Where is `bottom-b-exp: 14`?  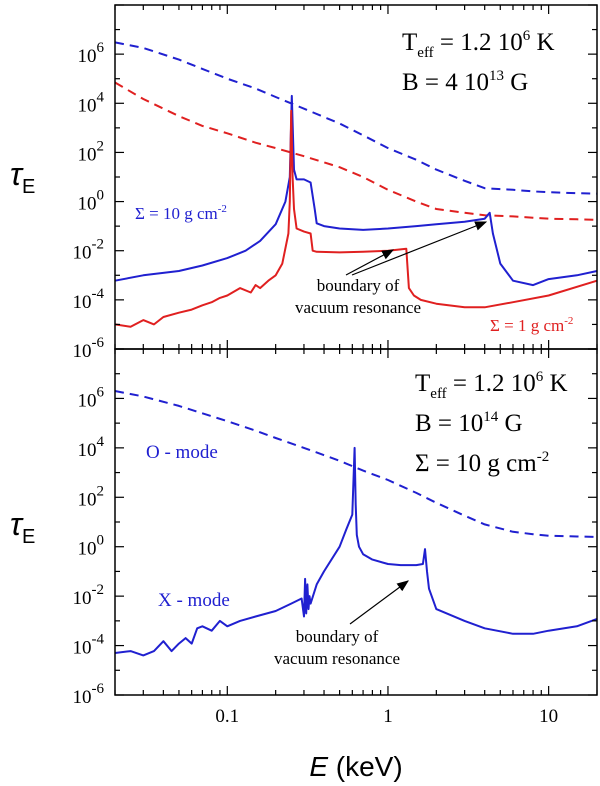 bottom-b-exp: 14 is located at coordinates (491, 417).